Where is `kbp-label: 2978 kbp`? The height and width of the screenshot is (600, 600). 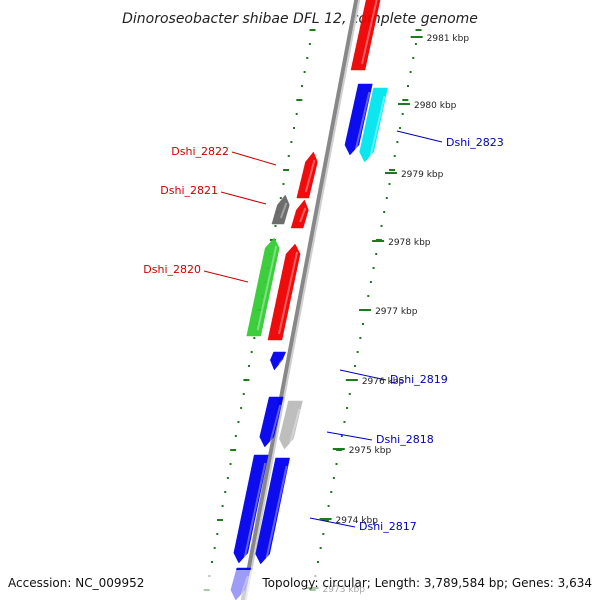 kbp-label: 2978 kbp is located at coordinates (409, 243).